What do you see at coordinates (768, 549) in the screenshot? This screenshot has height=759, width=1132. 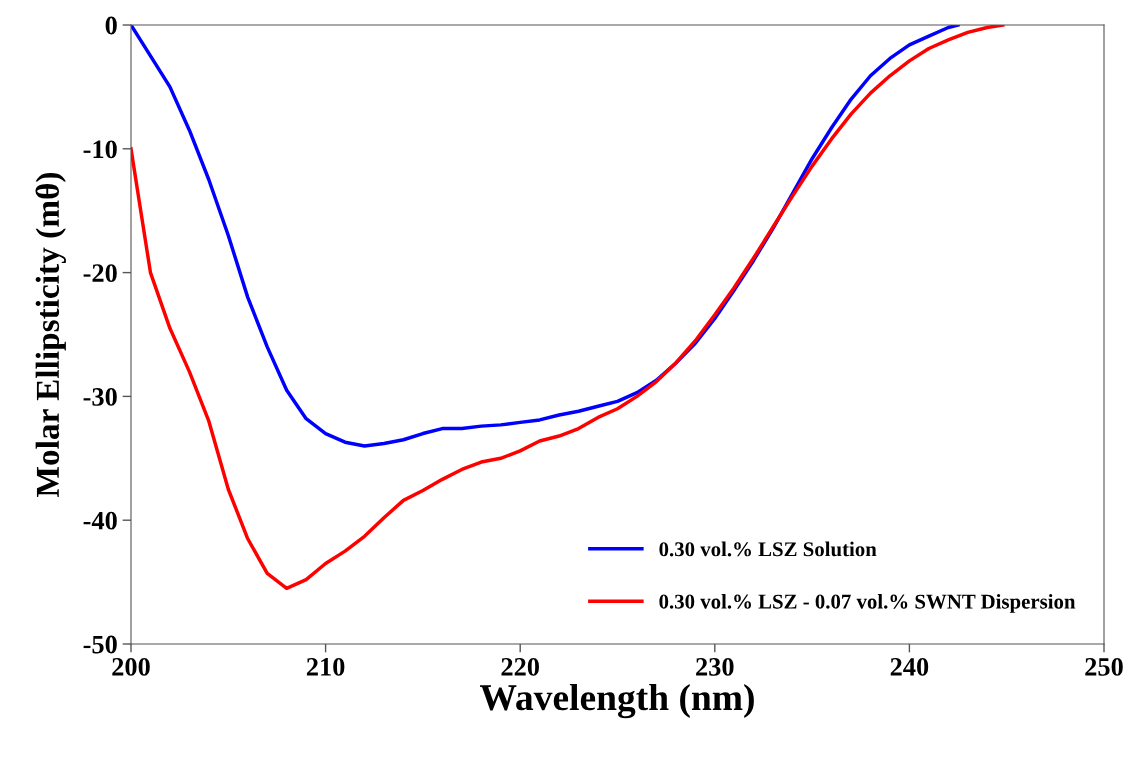 I see `legend-label: 0.30 vol.% LSZ Solution` at bounding box center [768, 549].